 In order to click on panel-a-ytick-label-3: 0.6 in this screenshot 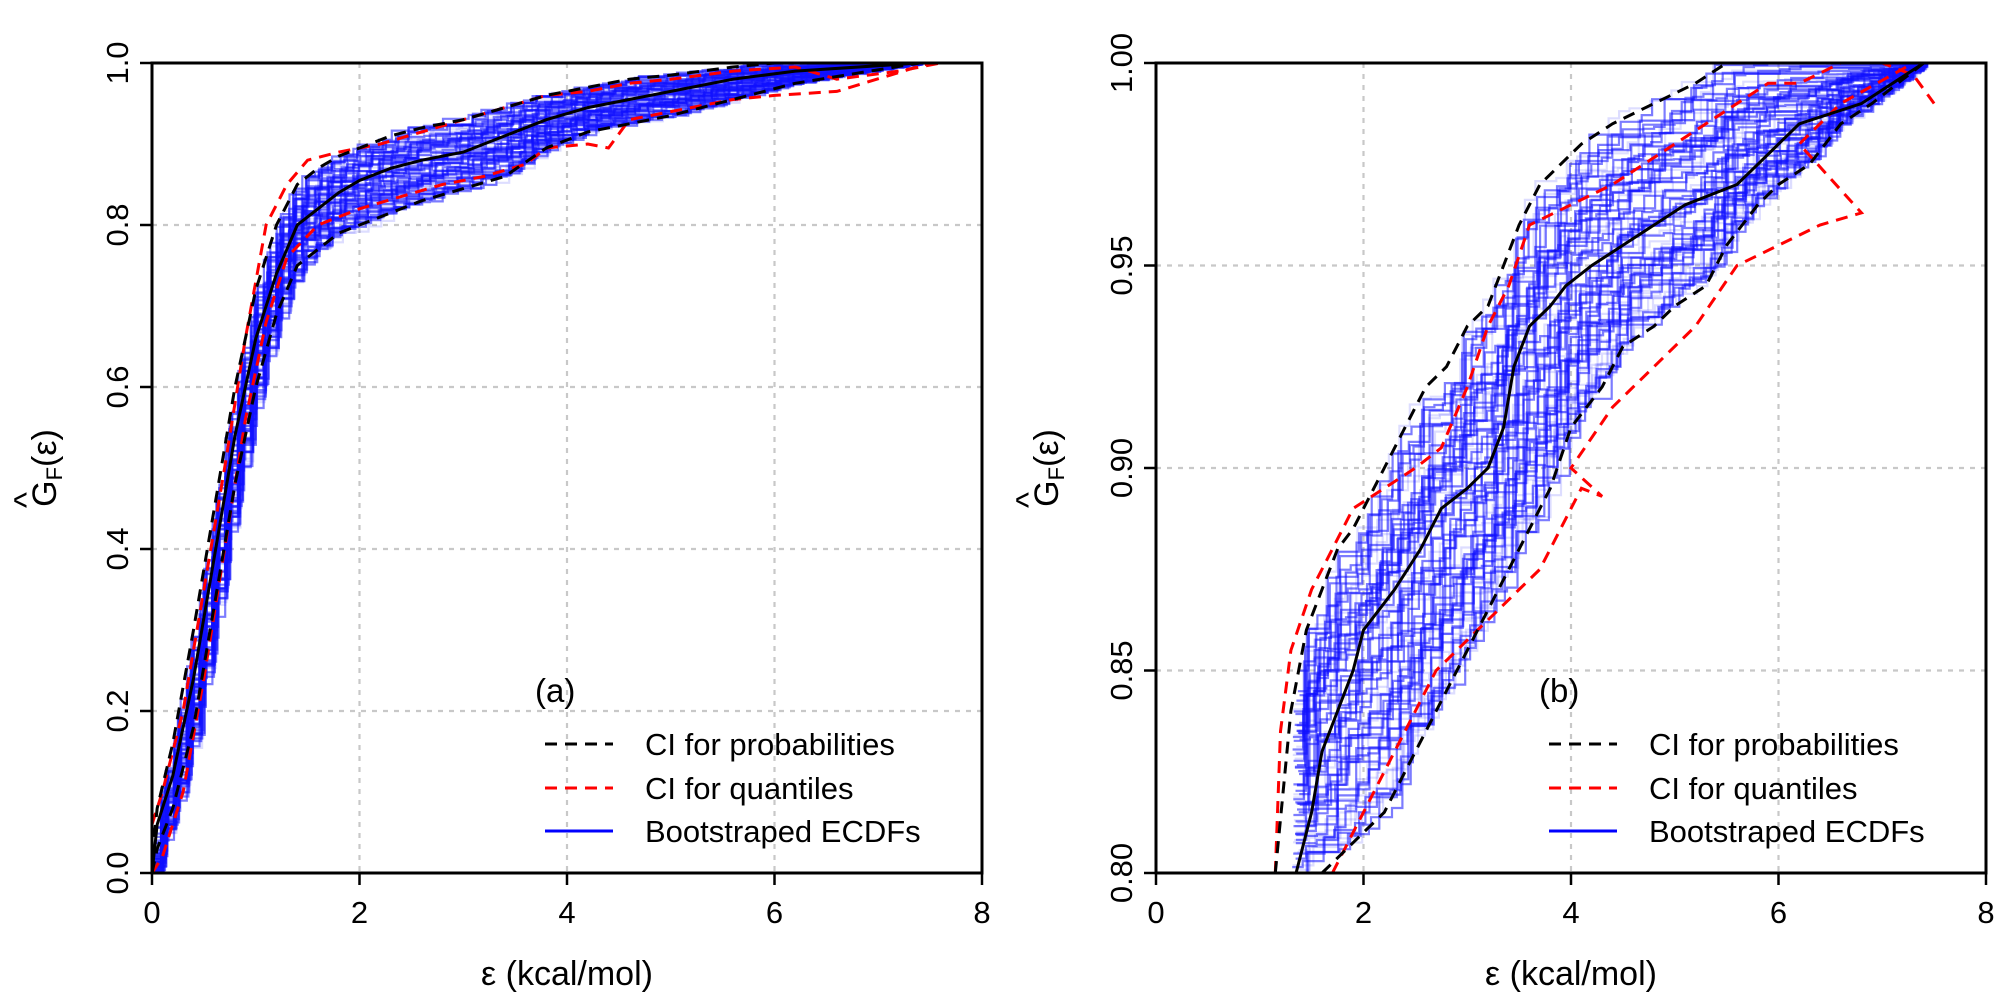, I will do `click(117, 386)`.